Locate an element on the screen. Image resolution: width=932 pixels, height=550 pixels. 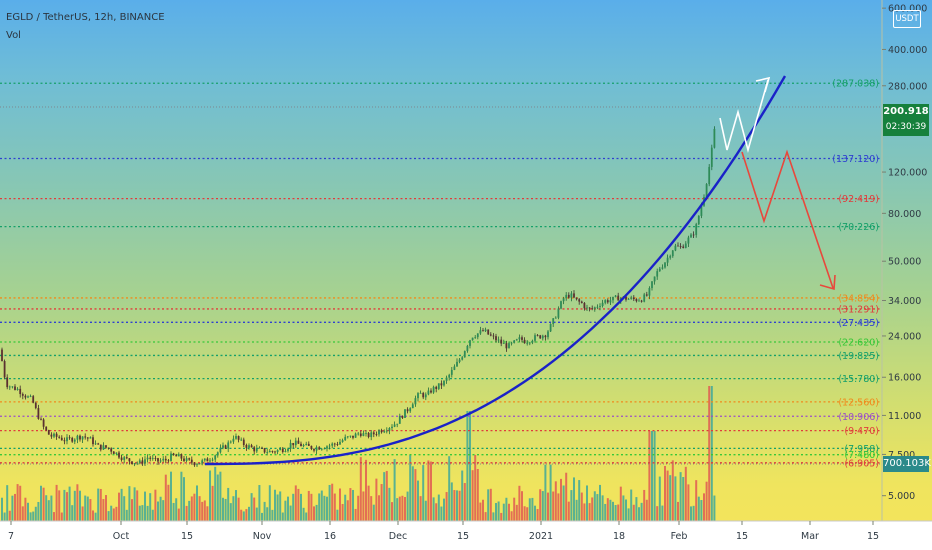
level-label: (31.291) is located at coordinates (858, 309).